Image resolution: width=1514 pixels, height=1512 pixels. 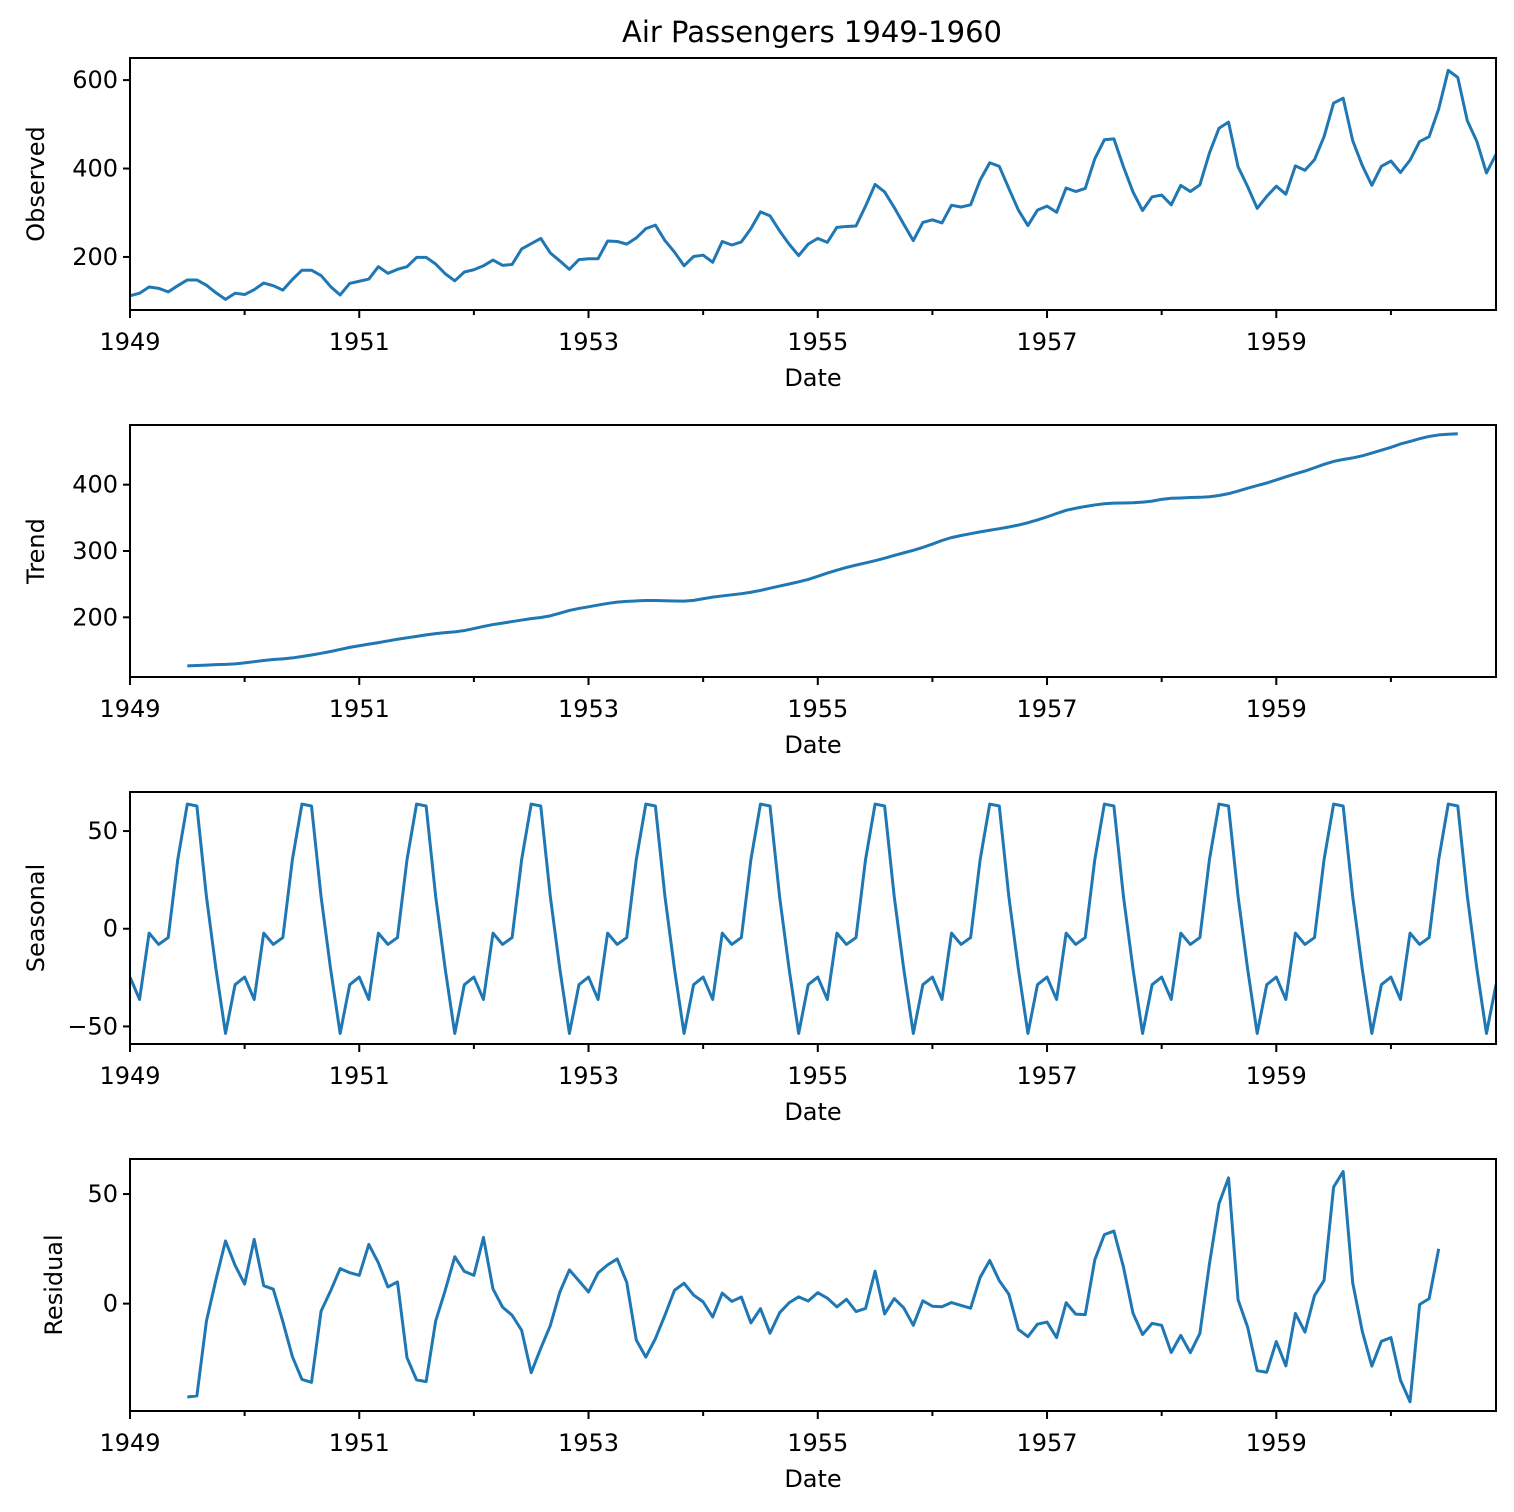 What do you see at coordinates (359, 1443) in the screenshot?
I see `residual-xtick-label: 1951` at bounding box center [359, 1443].